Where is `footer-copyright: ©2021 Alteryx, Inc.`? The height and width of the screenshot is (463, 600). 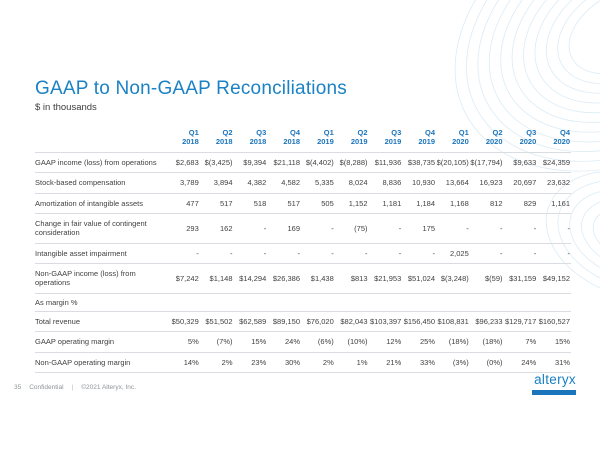
footer-copyright: ©2021 Alteryx, Inc. is located at coordinates (108, 387).